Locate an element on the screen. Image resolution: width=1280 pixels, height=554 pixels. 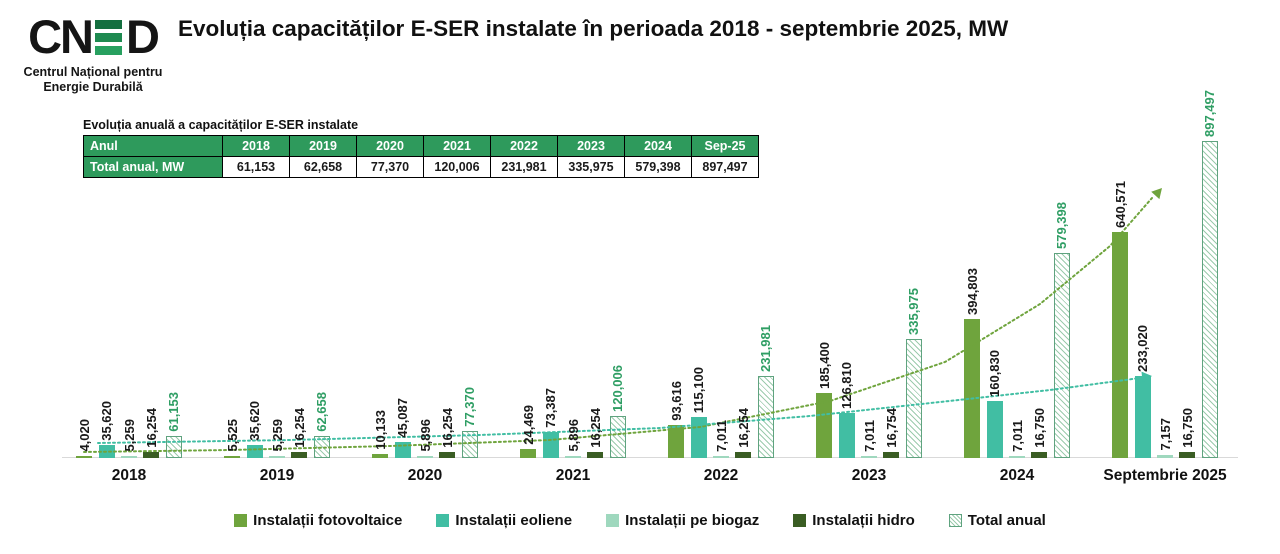
bar-value-label: 394,803 is located at coordinates (972, 291).